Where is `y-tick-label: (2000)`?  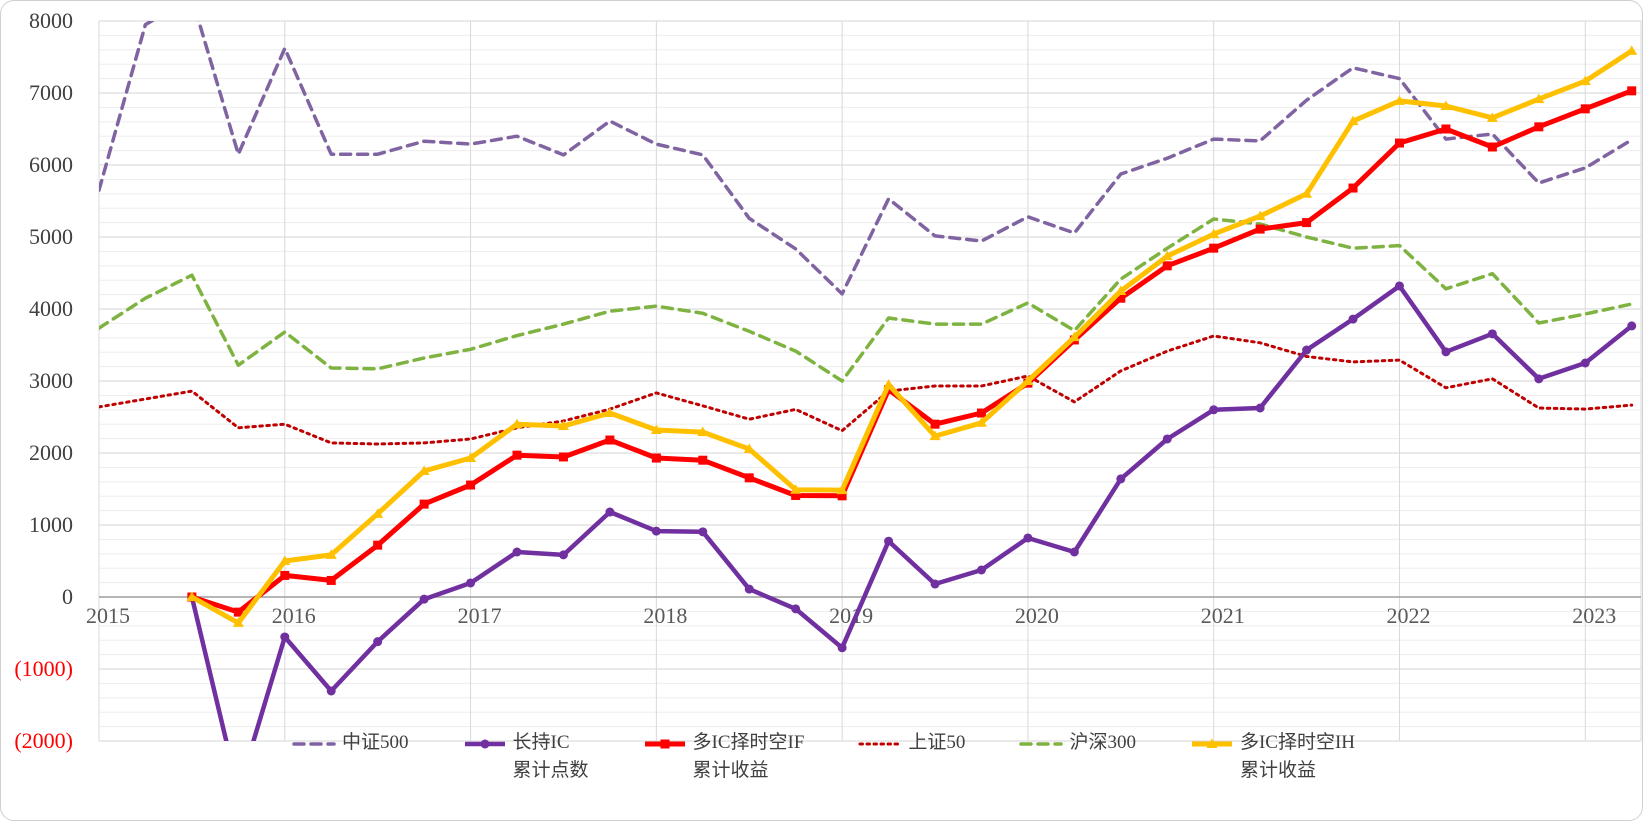
y-tick-label: (2000) is located at coordinates (43, 740).